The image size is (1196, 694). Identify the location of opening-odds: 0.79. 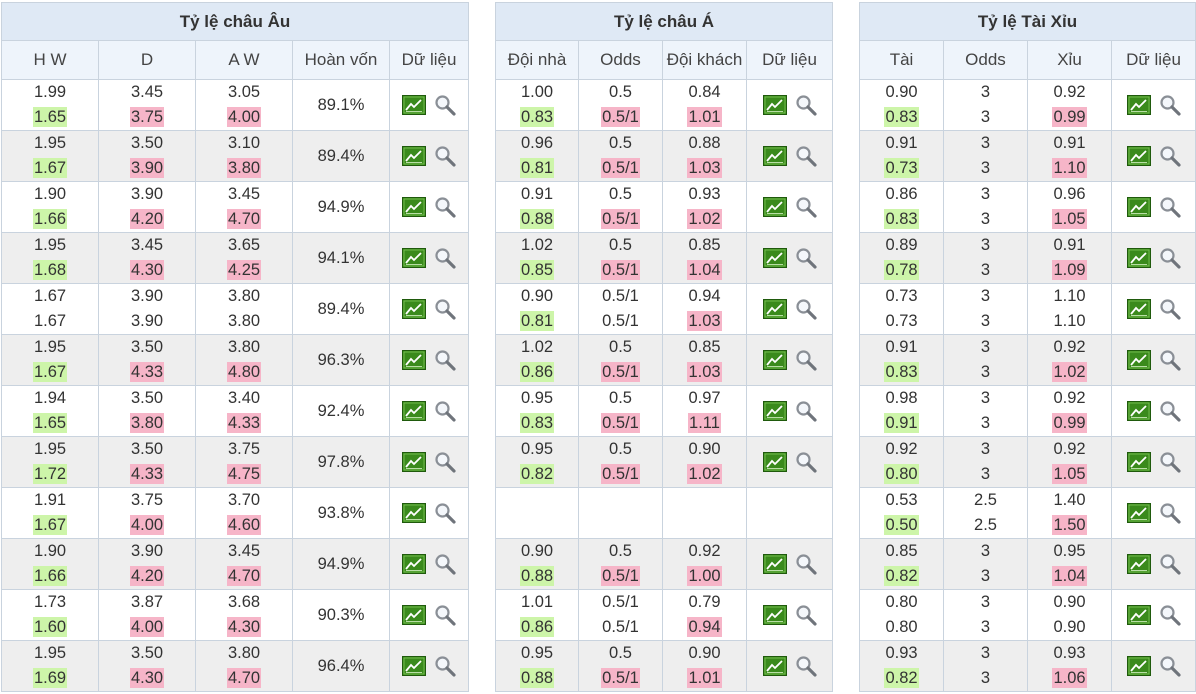
(704, 602).